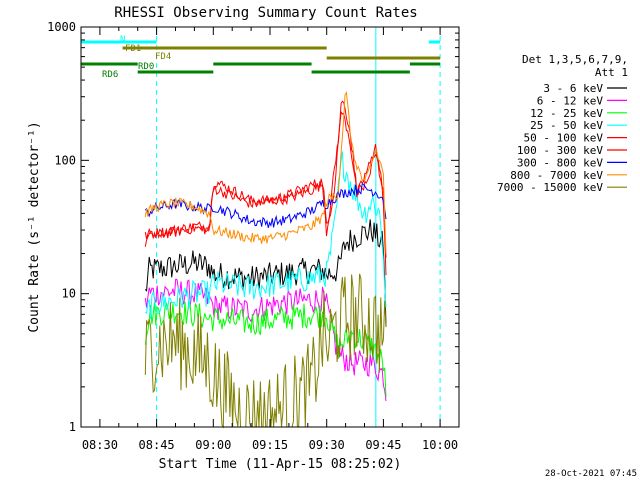 The image size is (640, 480). Describe the element at coordinates (163, 57) in the screenshot. I see `flag-label-FD4: FD4` at that location.